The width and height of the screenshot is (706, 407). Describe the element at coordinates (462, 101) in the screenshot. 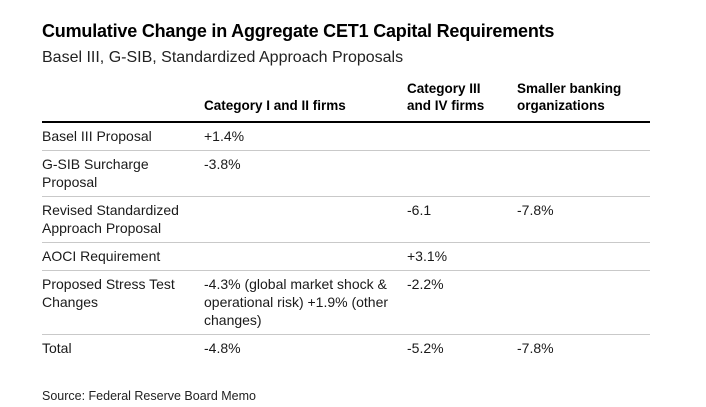

I see `column-header-category-3-4: Category III and IV firms` at that location.